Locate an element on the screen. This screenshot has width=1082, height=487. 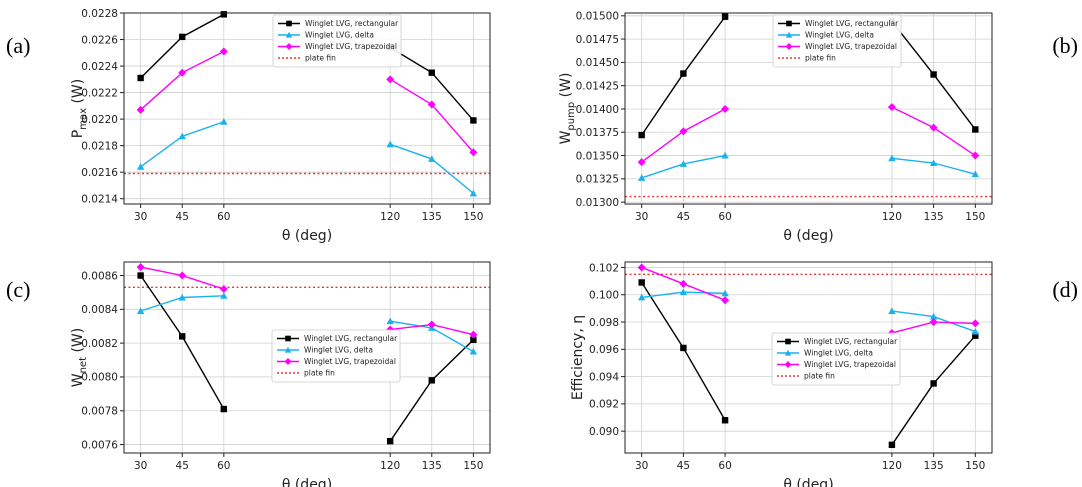
y-tick-label: 0.01375 is located at coordinates (597, 133).